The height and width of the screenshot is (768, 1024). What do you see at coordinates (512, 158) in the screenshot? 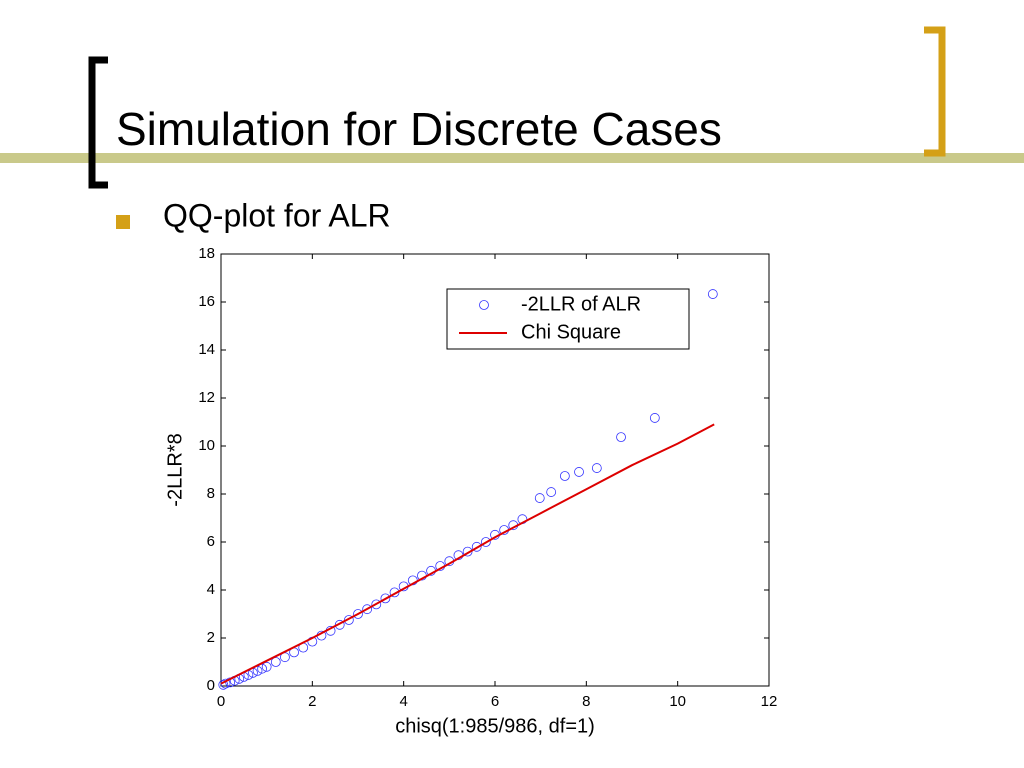
I see `title-rule` at bounding box center [512, 158].